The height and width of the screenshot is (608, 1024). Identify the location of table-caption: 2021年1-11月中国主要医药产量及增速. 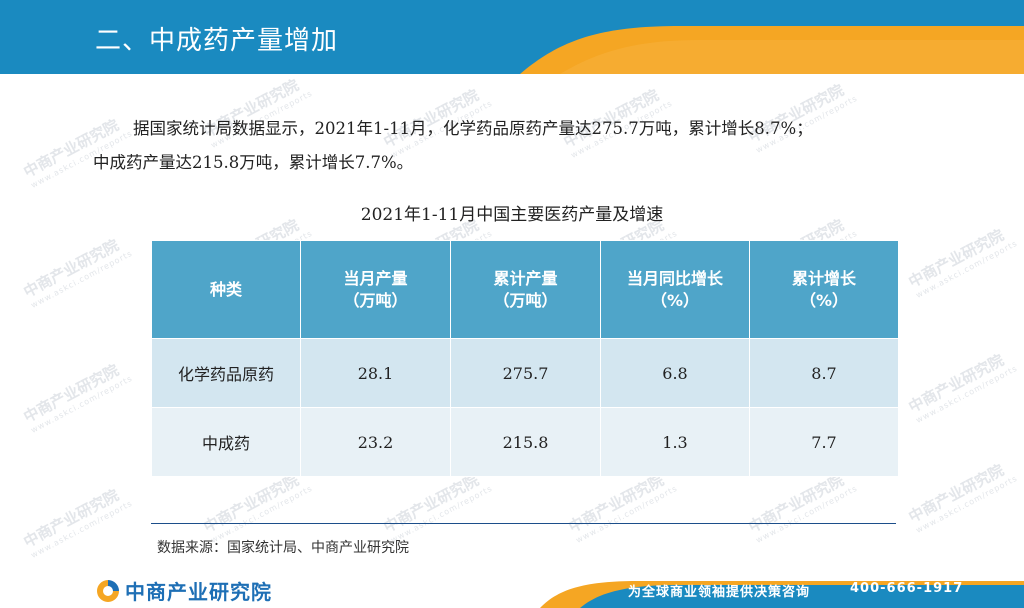
(512, 215).